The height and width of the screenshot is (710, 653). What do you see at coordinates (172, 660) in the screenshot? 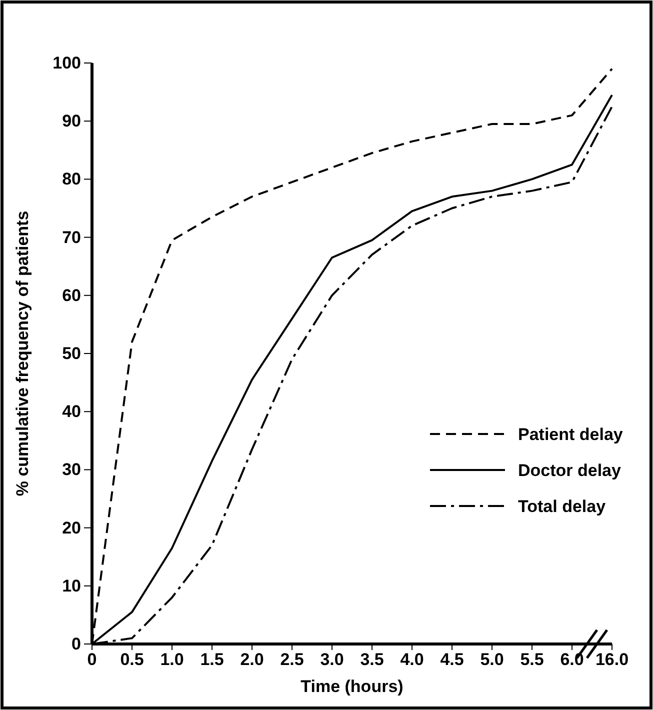
I see `x-tick-label: 1.0` at bounding box center [172, 660].